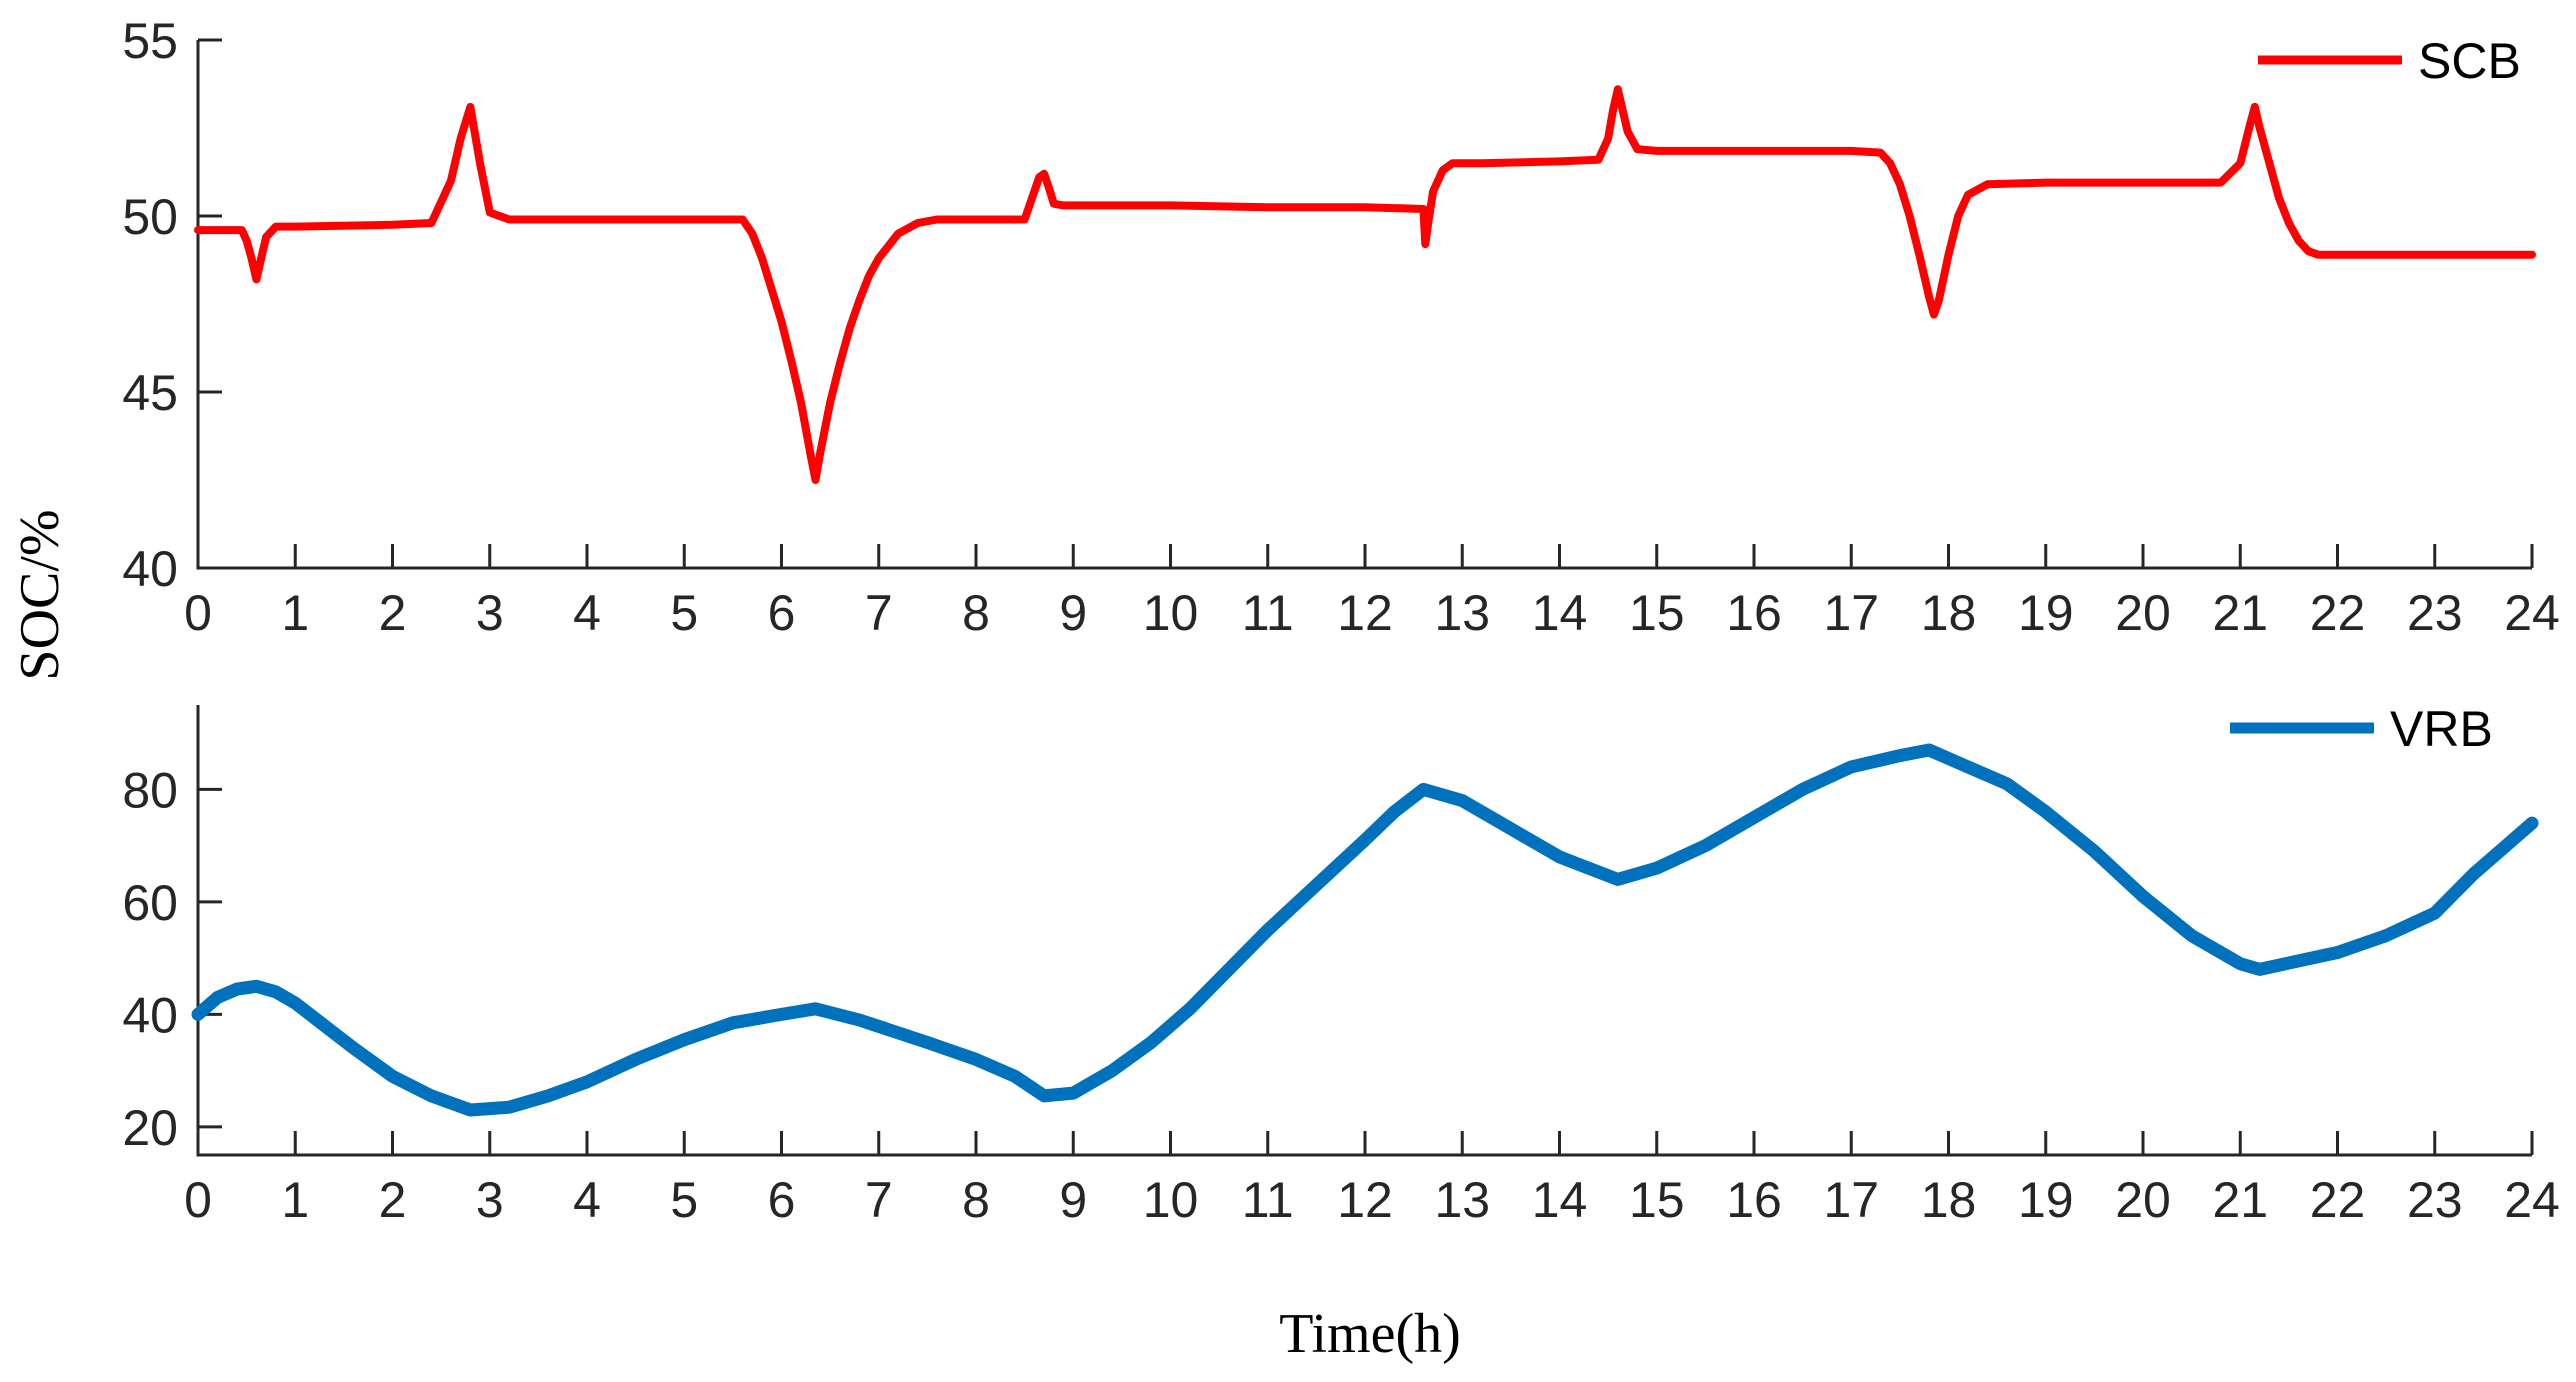 The height and width of the screenshot is (1382, 2576). I want to click on scb-x-tick-label: 3, so click(490, 613).